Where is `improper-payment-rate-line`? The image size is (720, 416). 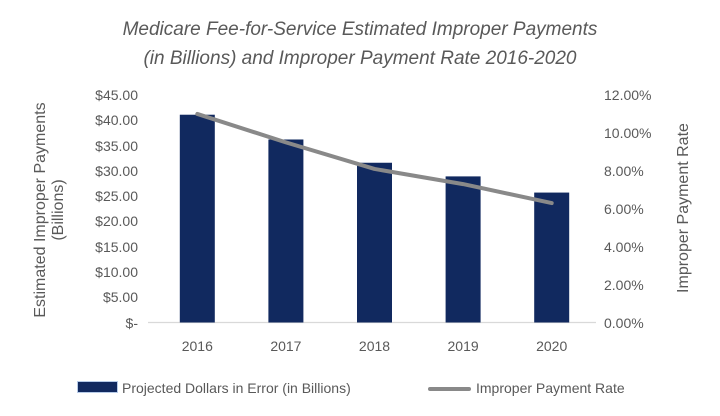
improper-payment-rate-line is located at coordinates (374, 158).